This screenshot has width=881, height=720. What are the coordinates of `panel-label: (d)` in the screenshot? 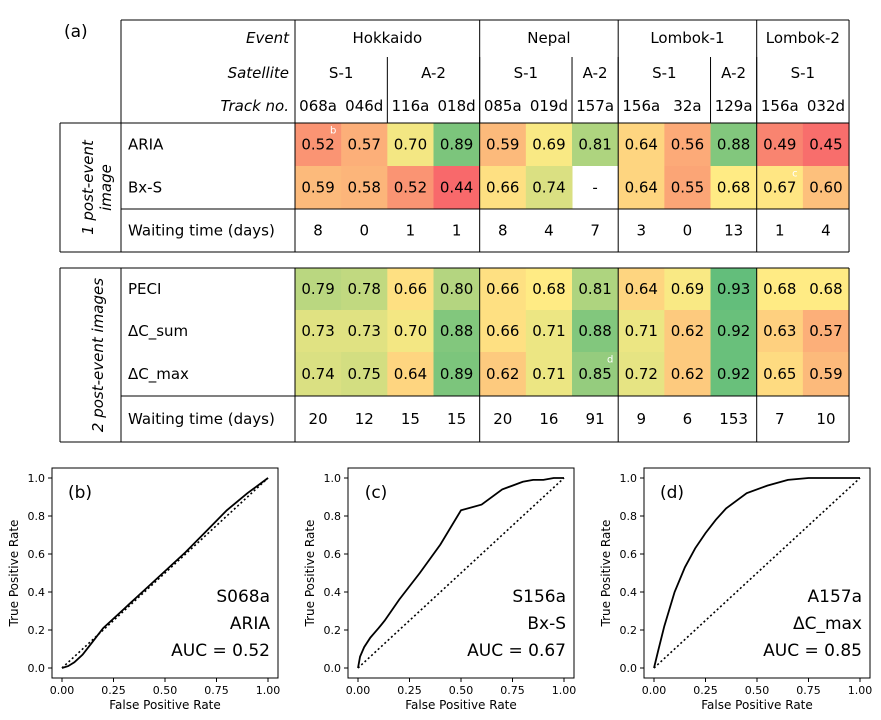 It's located at (672, 493).